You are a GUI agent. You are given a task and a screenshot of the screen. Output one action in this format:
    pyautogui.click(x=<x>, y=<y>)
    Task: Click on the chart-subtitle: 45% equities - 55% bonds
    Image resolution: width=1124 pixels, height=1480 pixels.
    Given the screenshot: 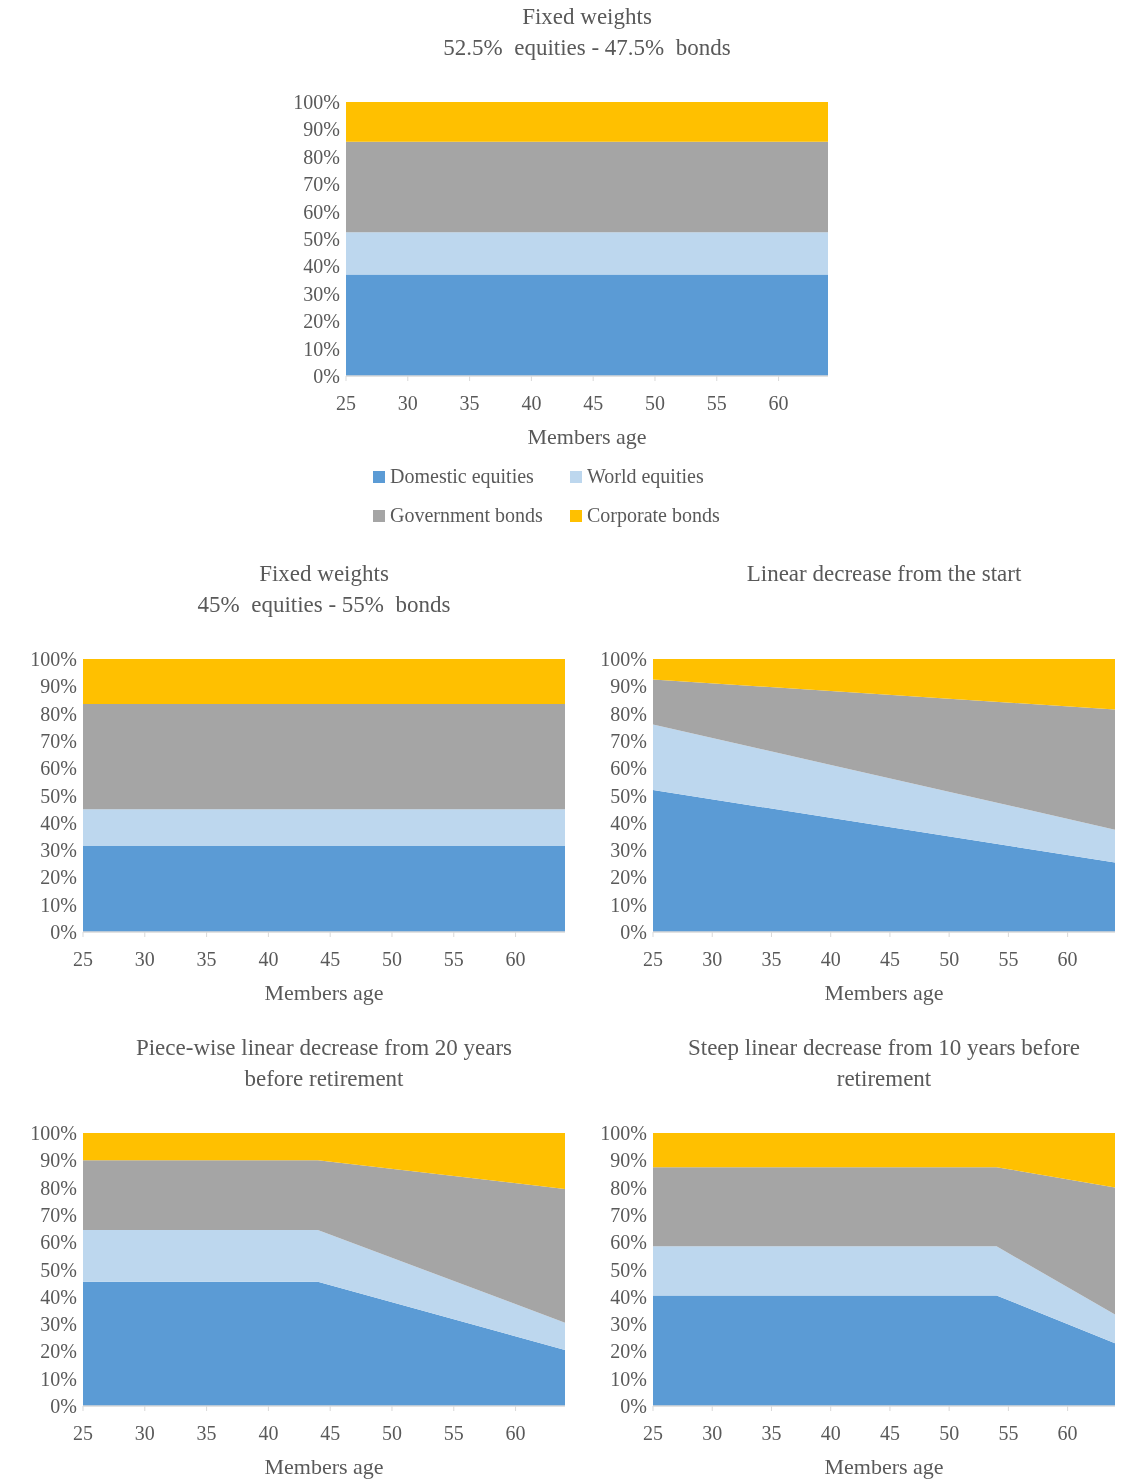 What is the action you would take?
    pyautogui.click(x=324, y=604)
    